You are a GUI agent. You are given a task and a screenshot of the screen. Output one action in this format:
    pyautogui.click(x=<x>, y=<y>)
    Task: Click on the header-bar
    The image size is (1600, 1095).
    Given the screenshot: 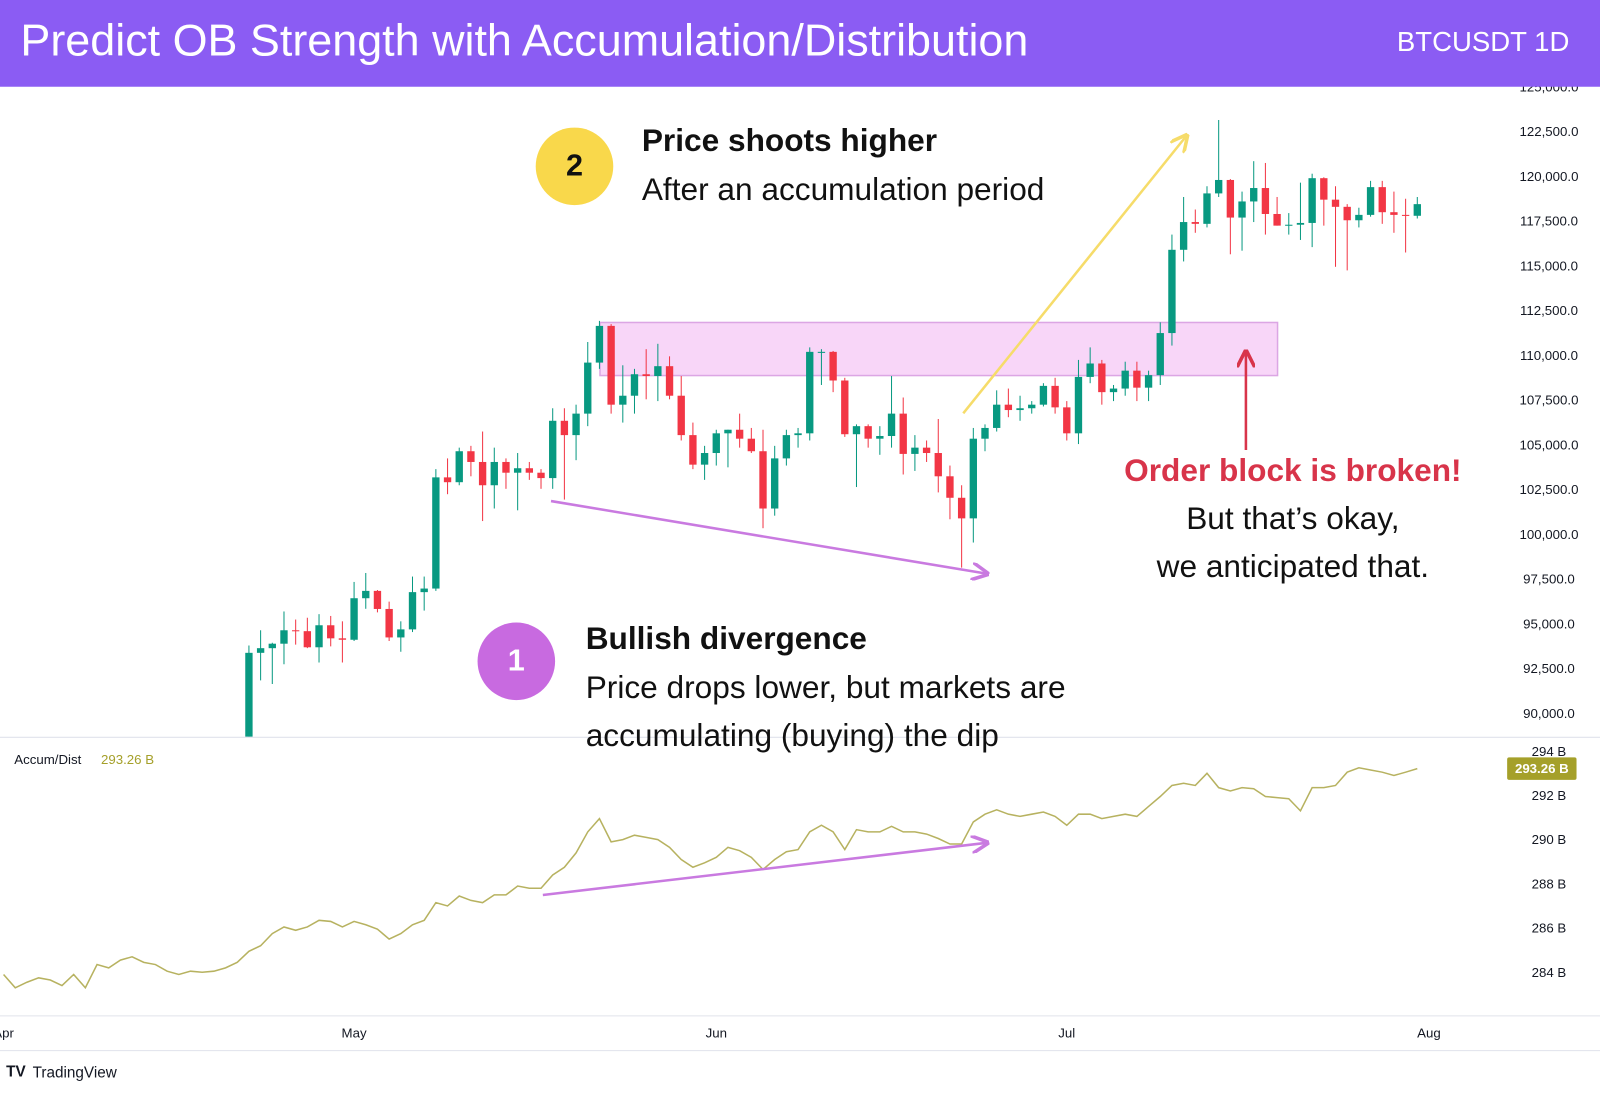 What is the action you would take?
    pyautogui.click(x=800, y=43)
    